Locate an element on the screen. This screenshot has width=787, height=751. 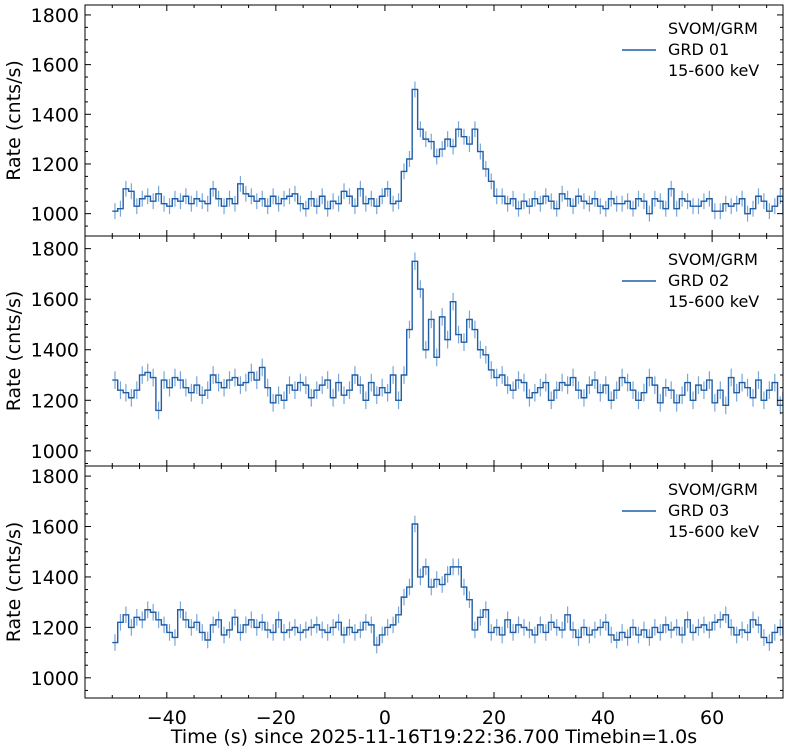
x-tick-label: 60 is located at coordinates (712, 718).